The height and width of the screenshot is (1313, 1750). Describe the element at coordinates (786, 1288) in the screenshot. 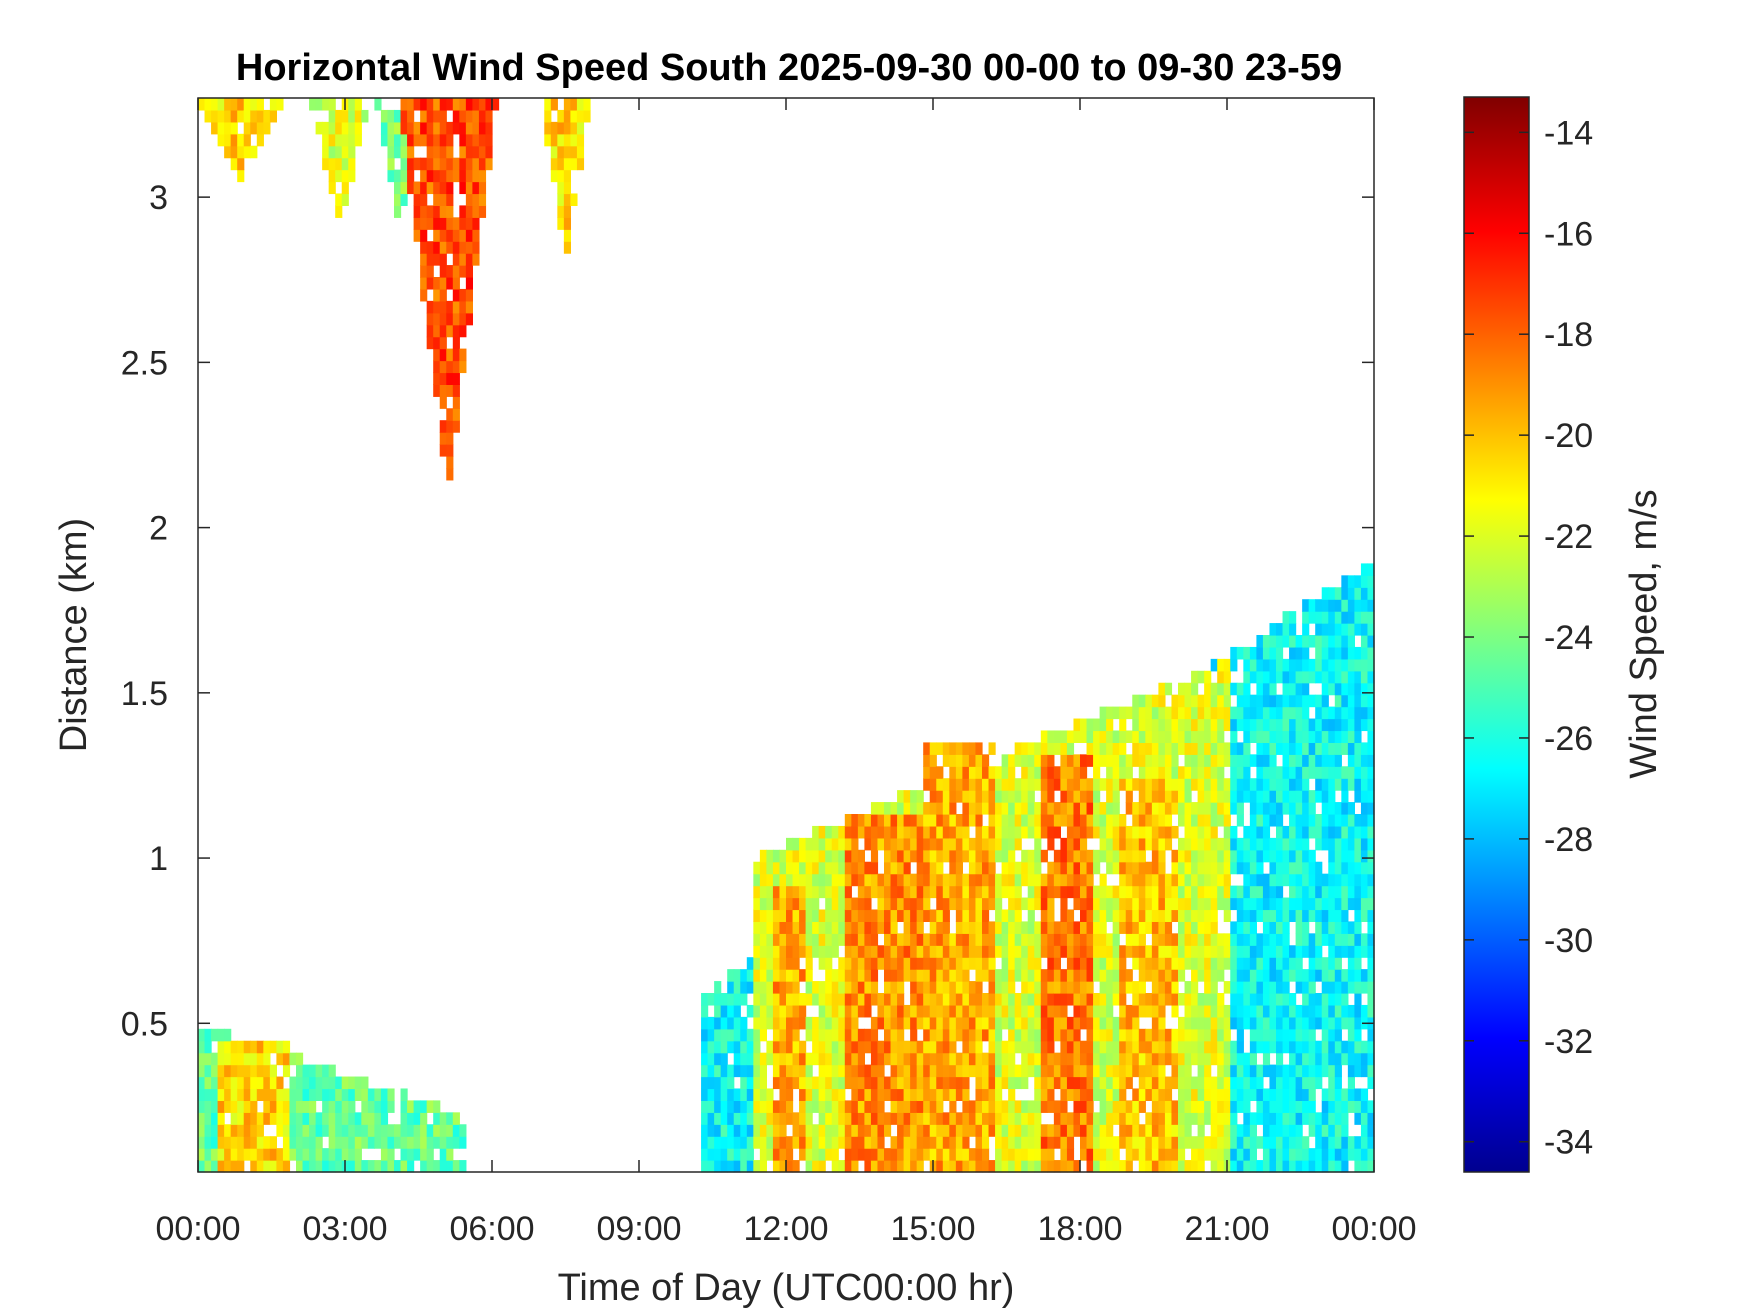

I see `x-axis-label: Time of Day (UTC00:00 hr)` at that location.